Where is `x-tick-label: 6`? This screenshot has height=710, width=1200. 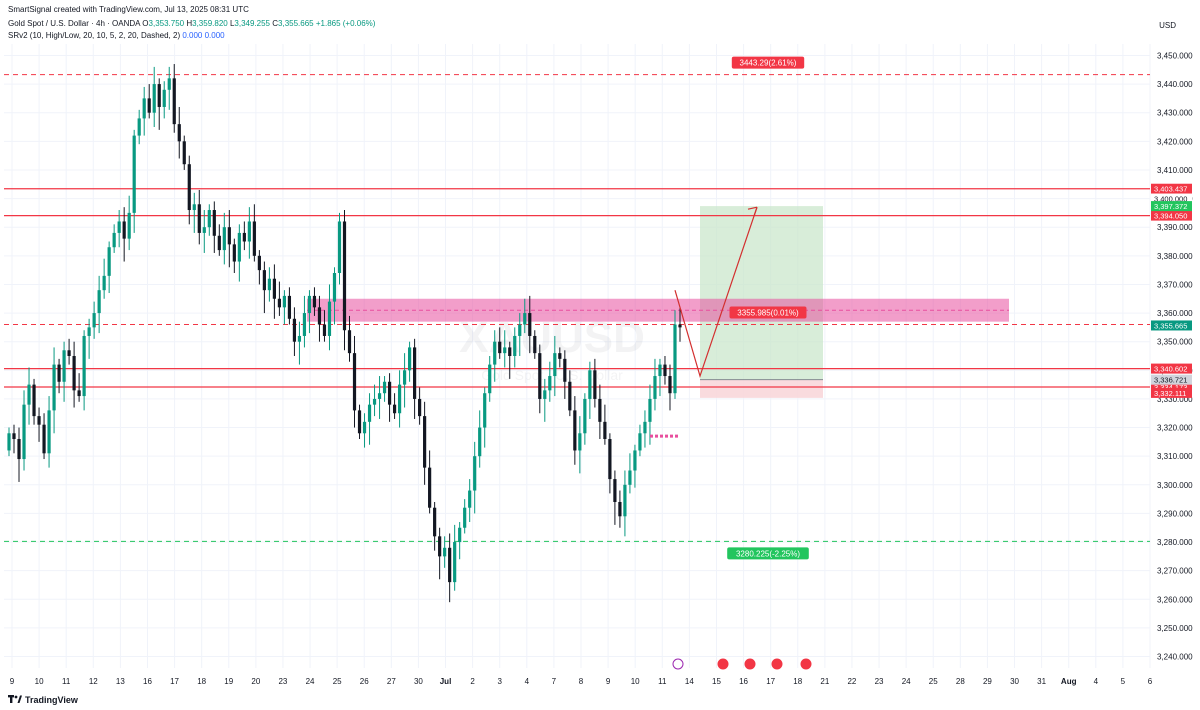
x-tick-label: 6 is located at coordinates (1150, 681).